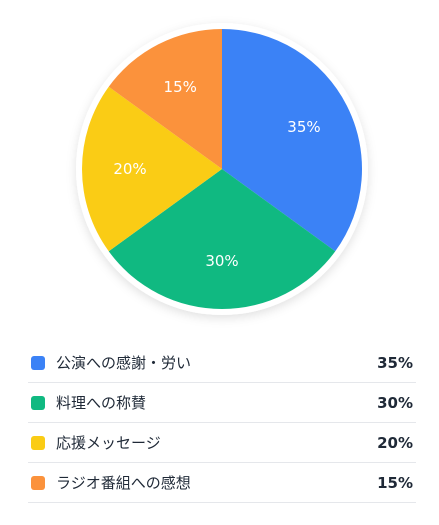  Describe the element at coordinates (395, 362) in the screenshot. I see `legend-value: 35%` at that location.